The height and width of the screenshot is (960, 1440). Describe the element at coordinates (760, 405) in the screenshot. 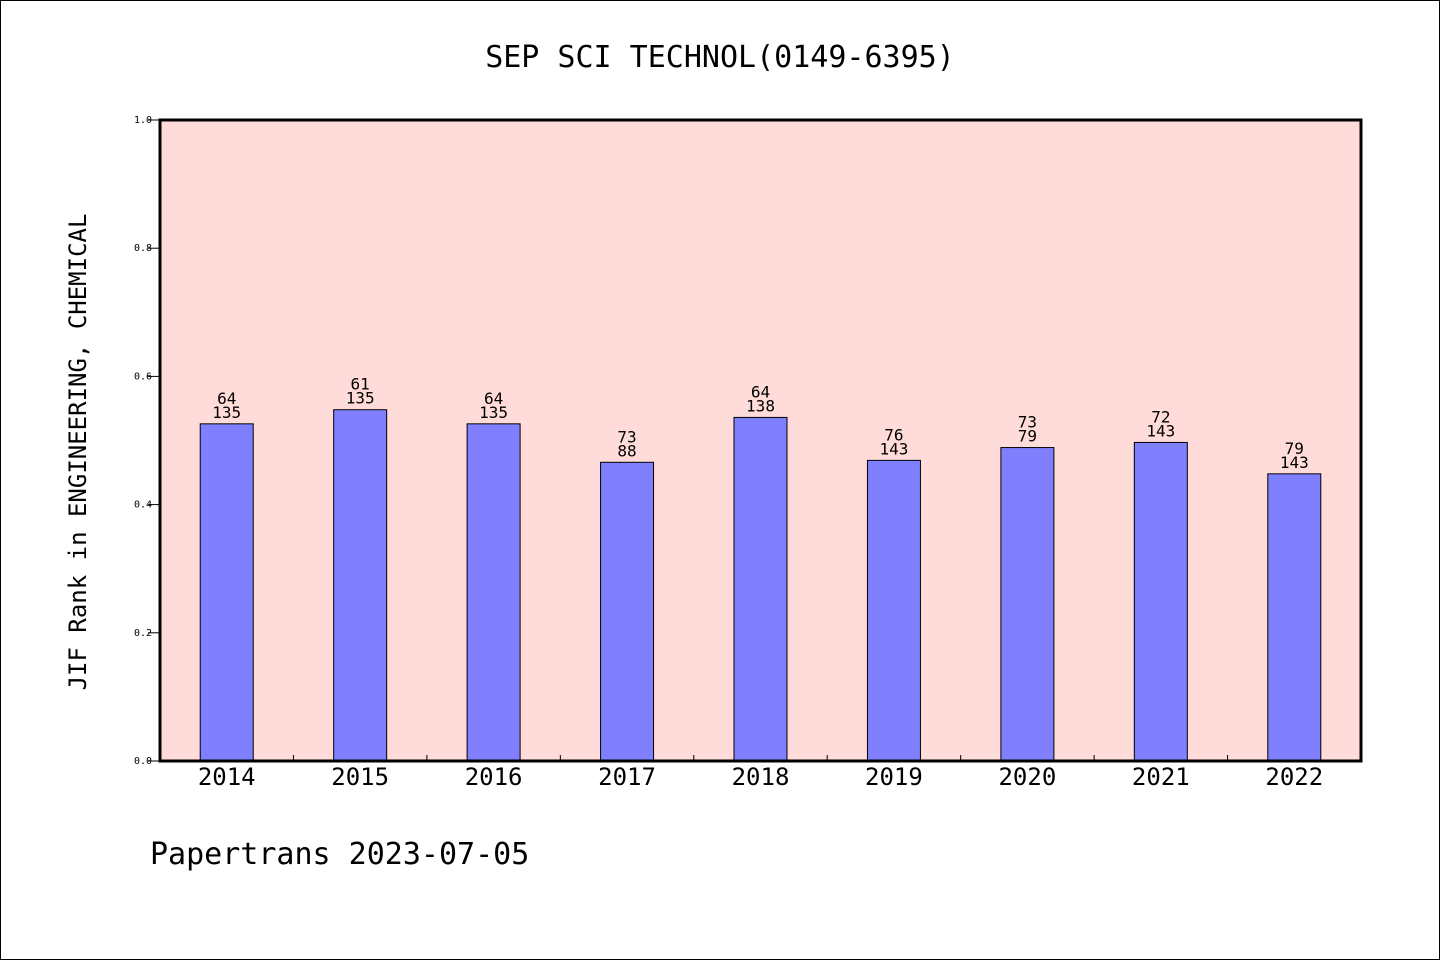

I see `bar-total-label: 138` at that location.